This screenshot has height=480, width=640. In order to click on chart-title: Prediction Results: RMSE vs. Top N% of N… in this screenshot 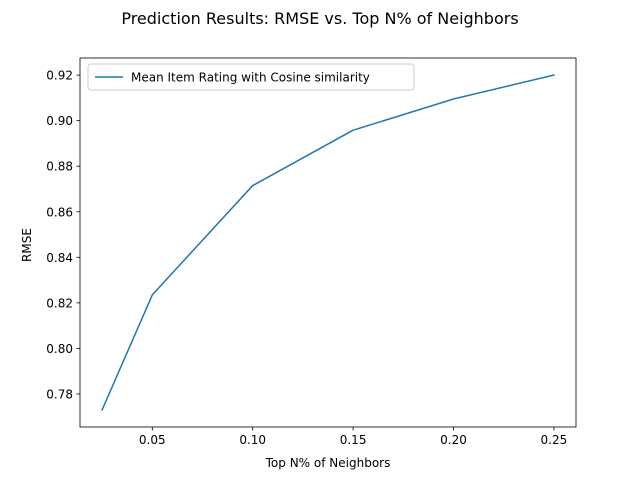, I will do `click(319, 18)`.